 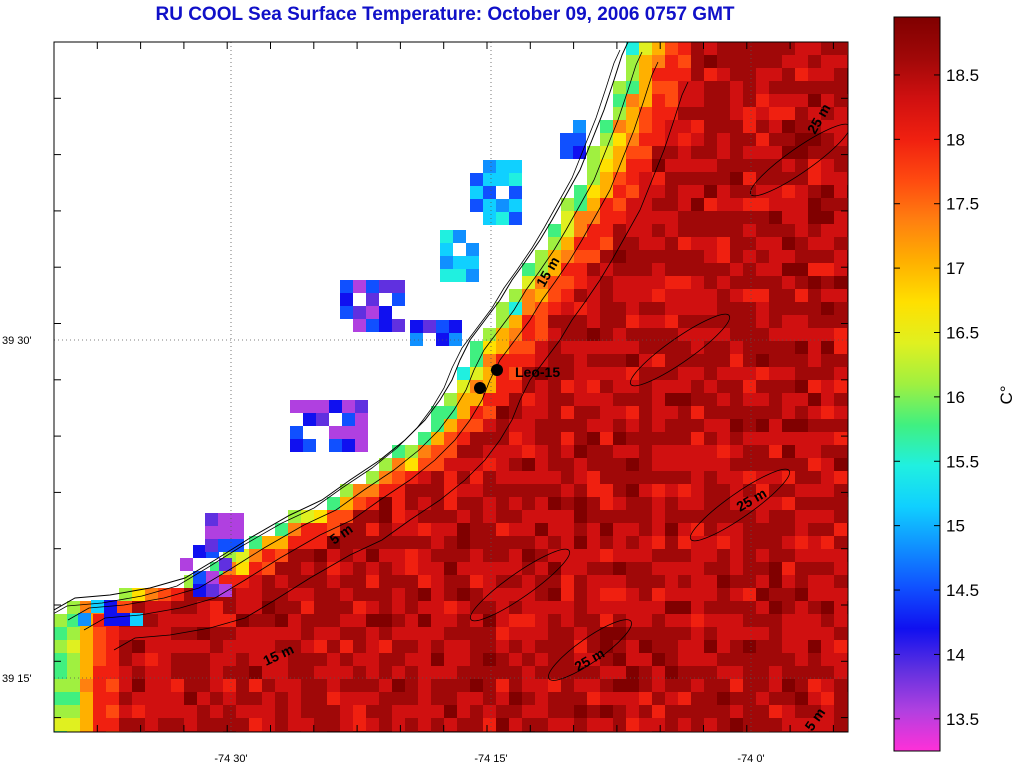 I want to click on colorbar-tick-label: 16.5, so click(x=962, y=332).